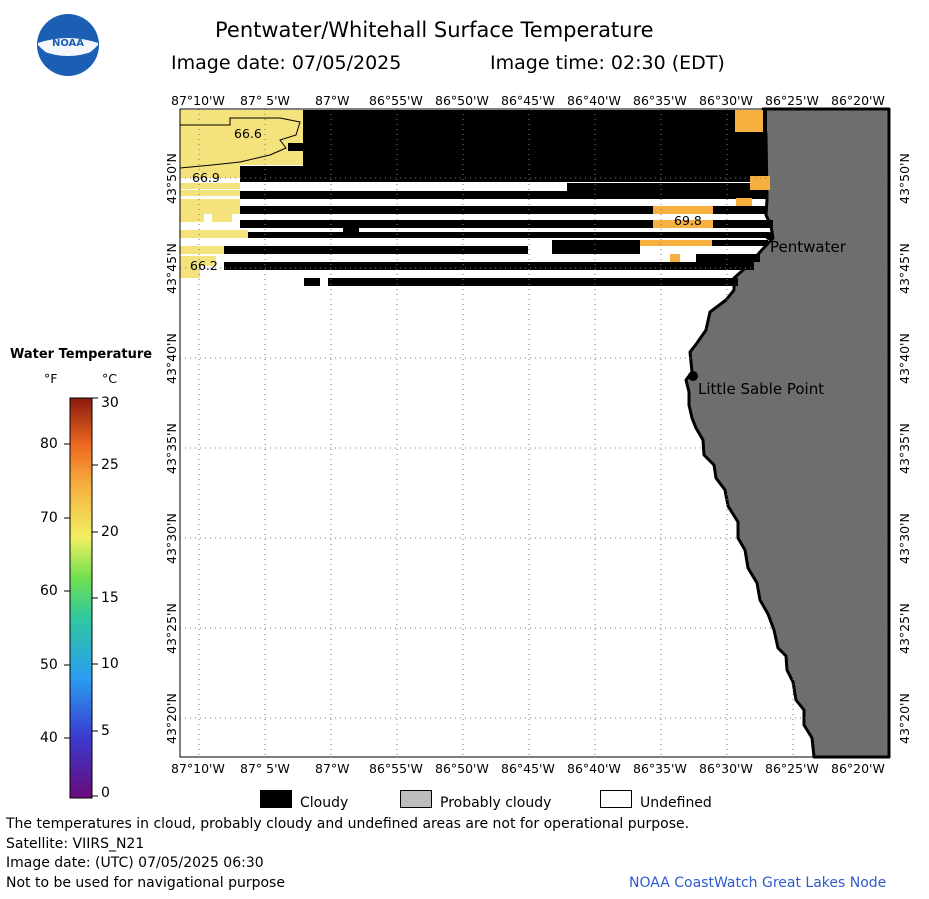  I want to click on colorbar-c-tick: 20, so click(110, 532).